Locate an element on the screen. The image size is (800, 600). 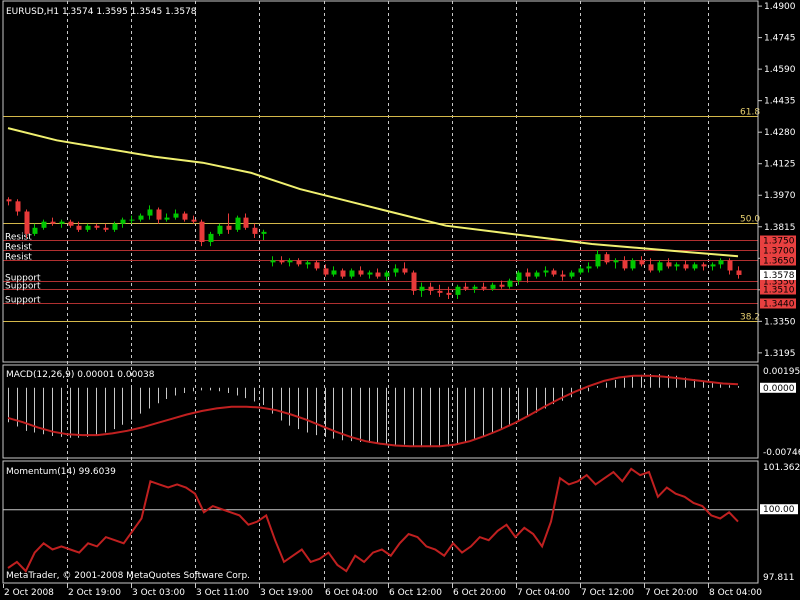
sr-price-box is located at coordinates (778, 289).